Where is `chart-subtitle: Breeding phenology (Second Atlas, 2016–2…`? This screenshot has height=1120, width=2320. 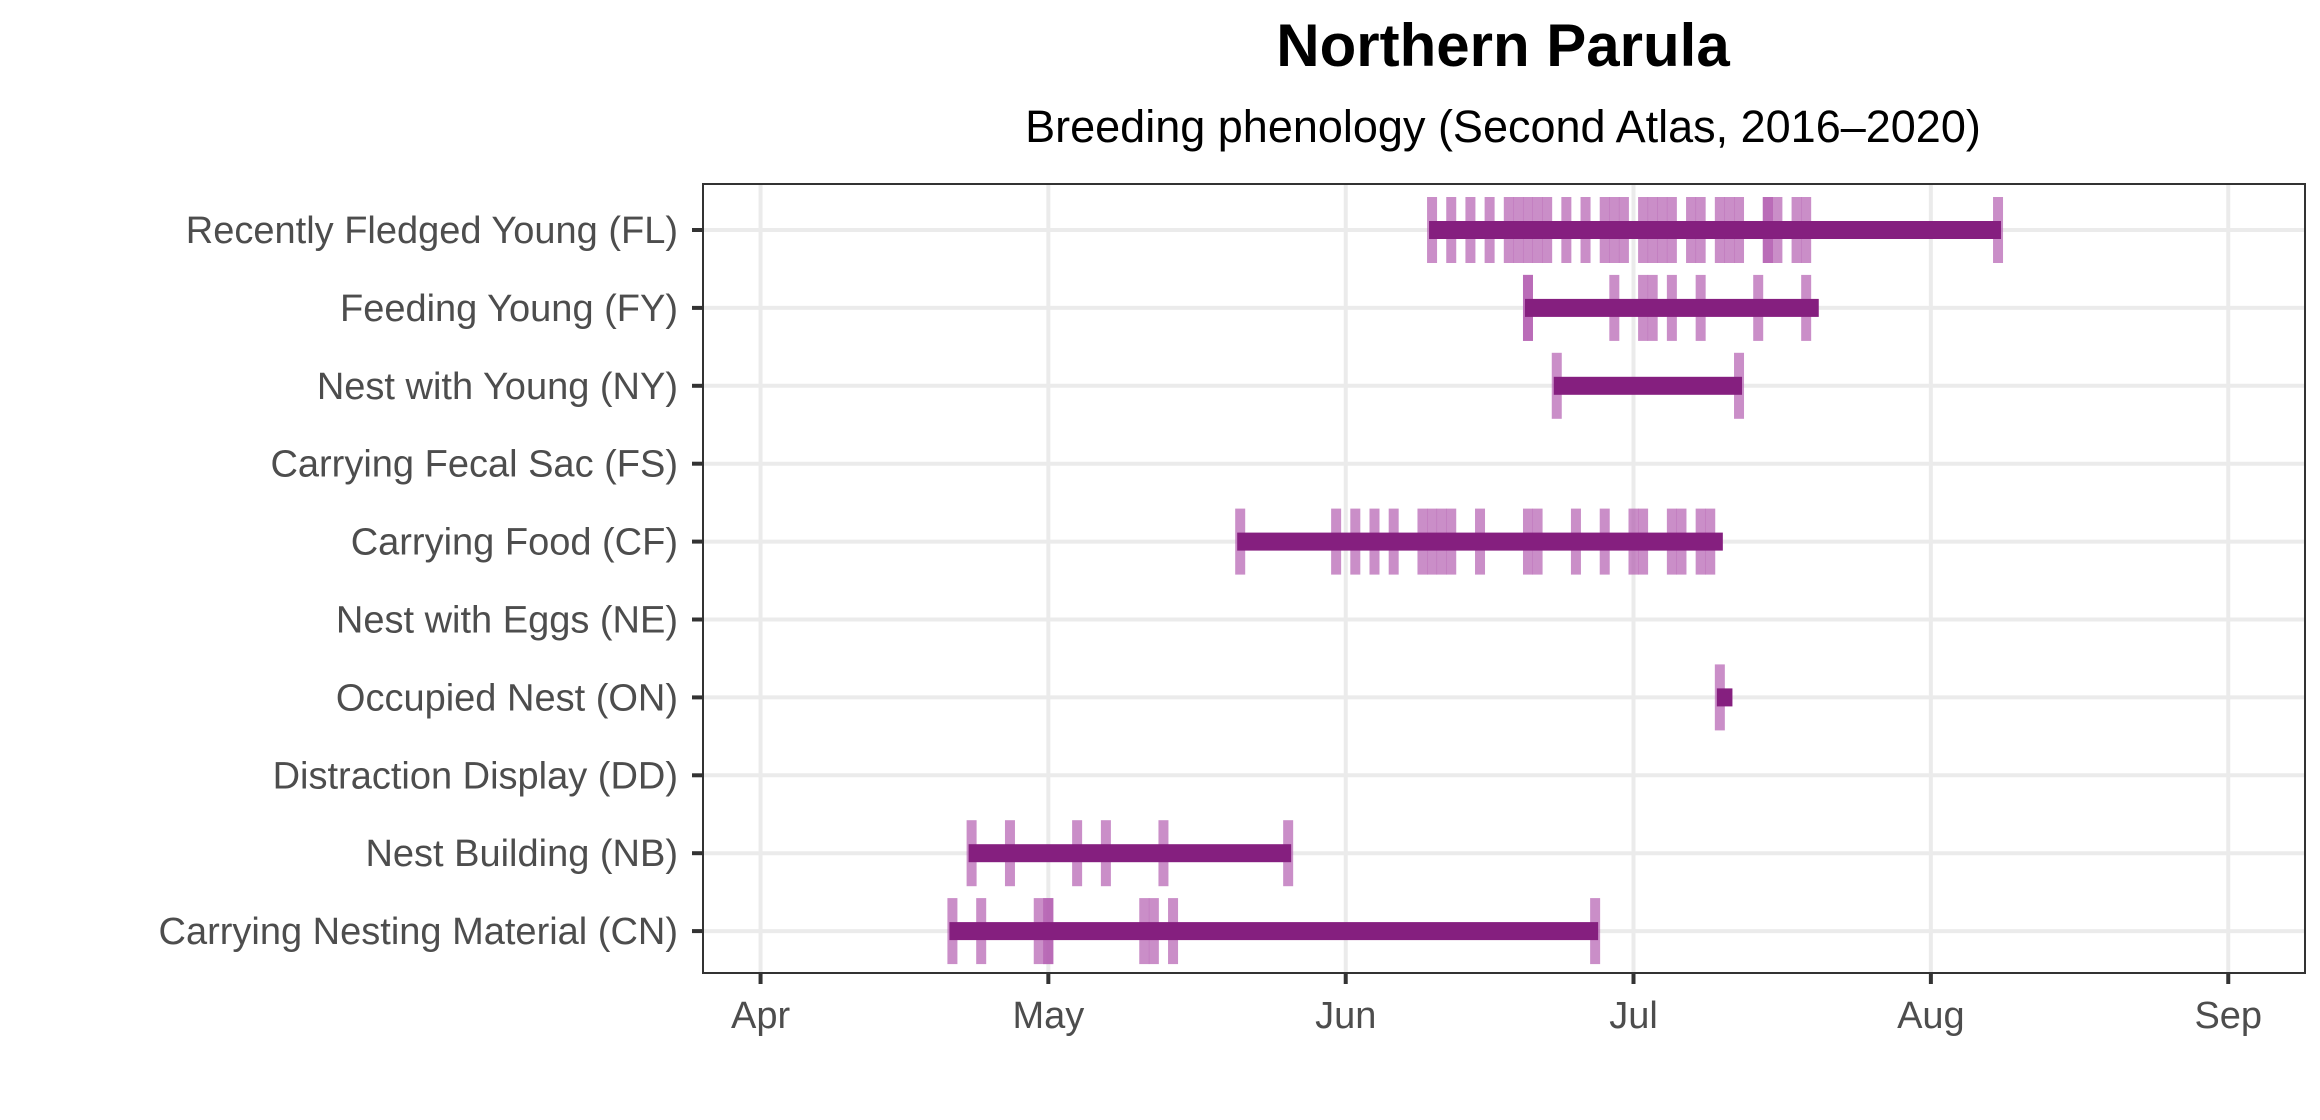
chart-subtitle: Breeding phenology (Second Atlas, 2016–2… is located at coordinates (1503, 126).